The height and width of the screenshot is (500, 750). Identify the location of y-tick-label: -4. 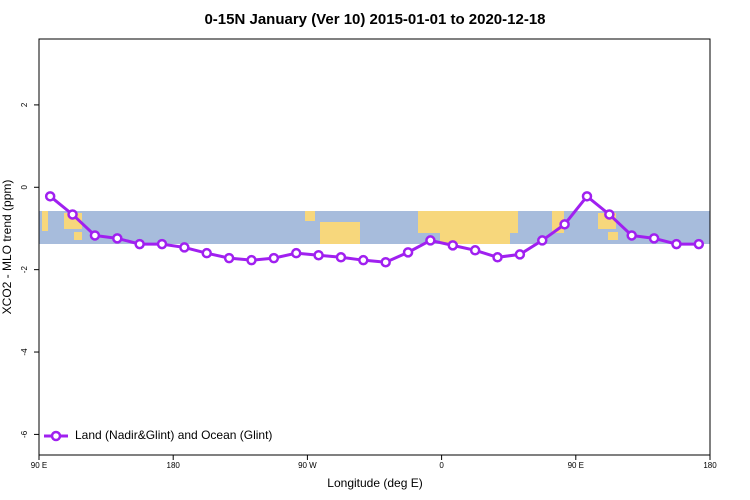
(24, 352).